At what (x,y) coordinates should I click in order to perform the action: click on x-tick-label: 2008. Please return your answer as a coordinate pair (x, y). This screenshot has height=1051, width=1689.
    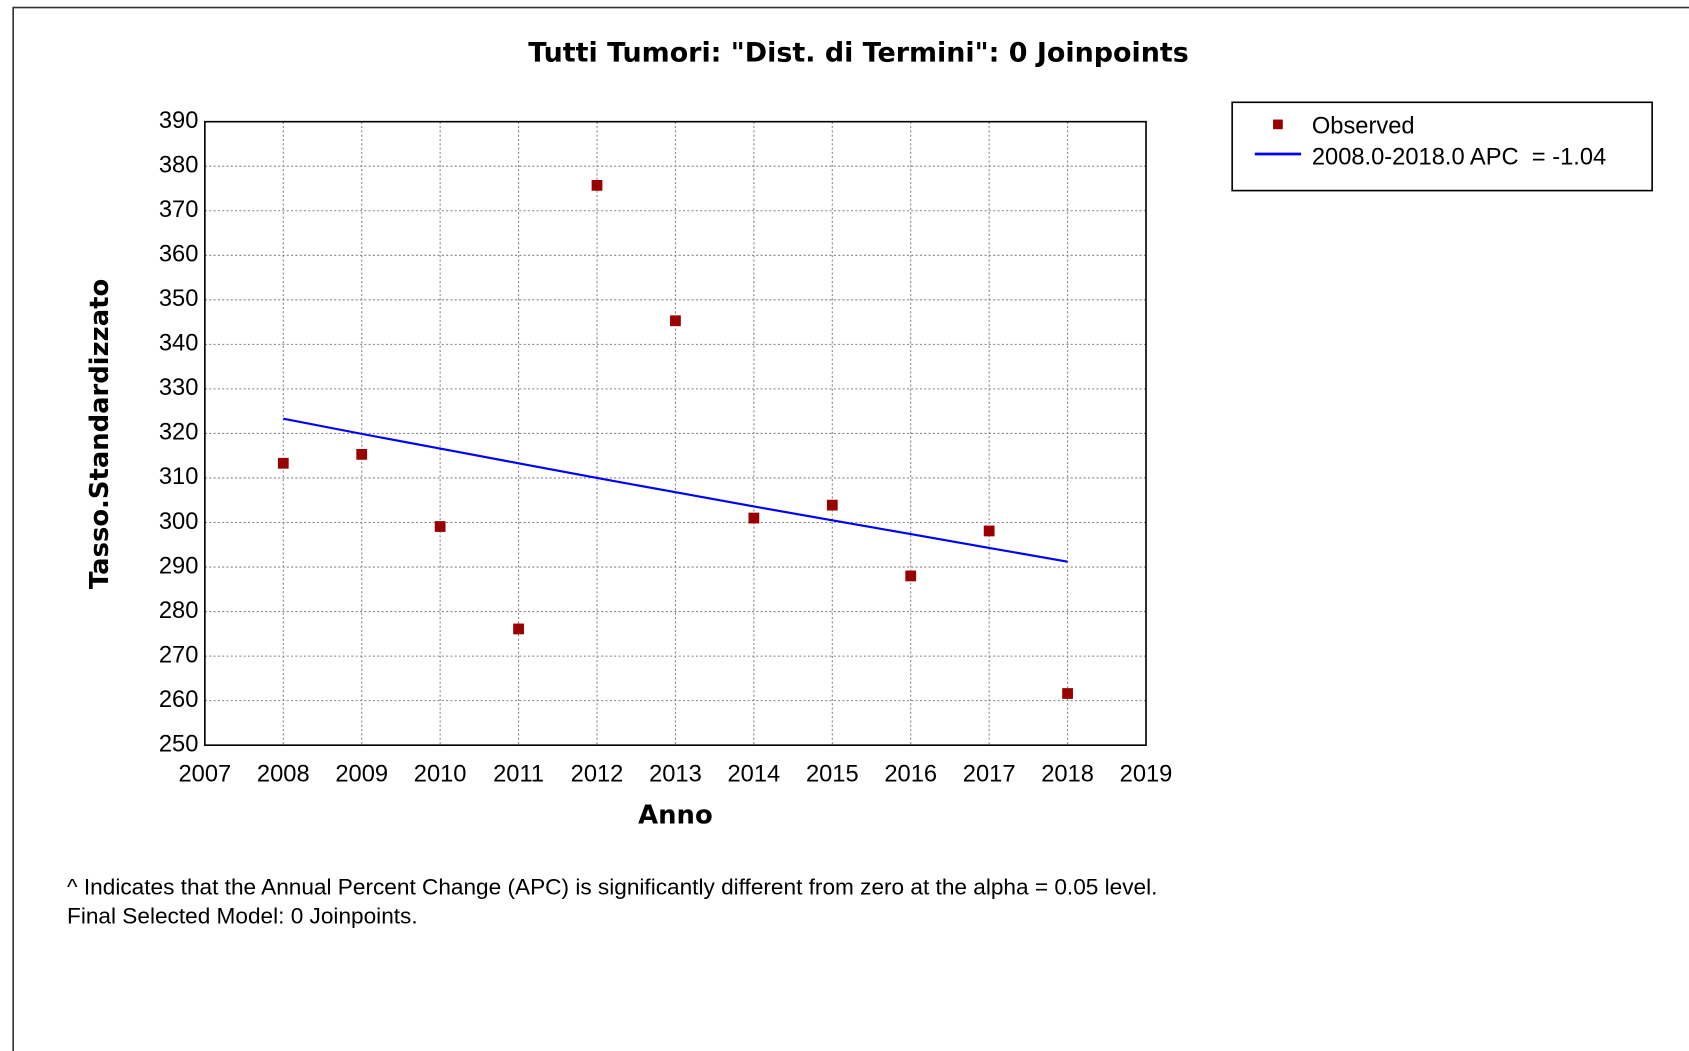
    Looking at the image, I should click on (283, 775).